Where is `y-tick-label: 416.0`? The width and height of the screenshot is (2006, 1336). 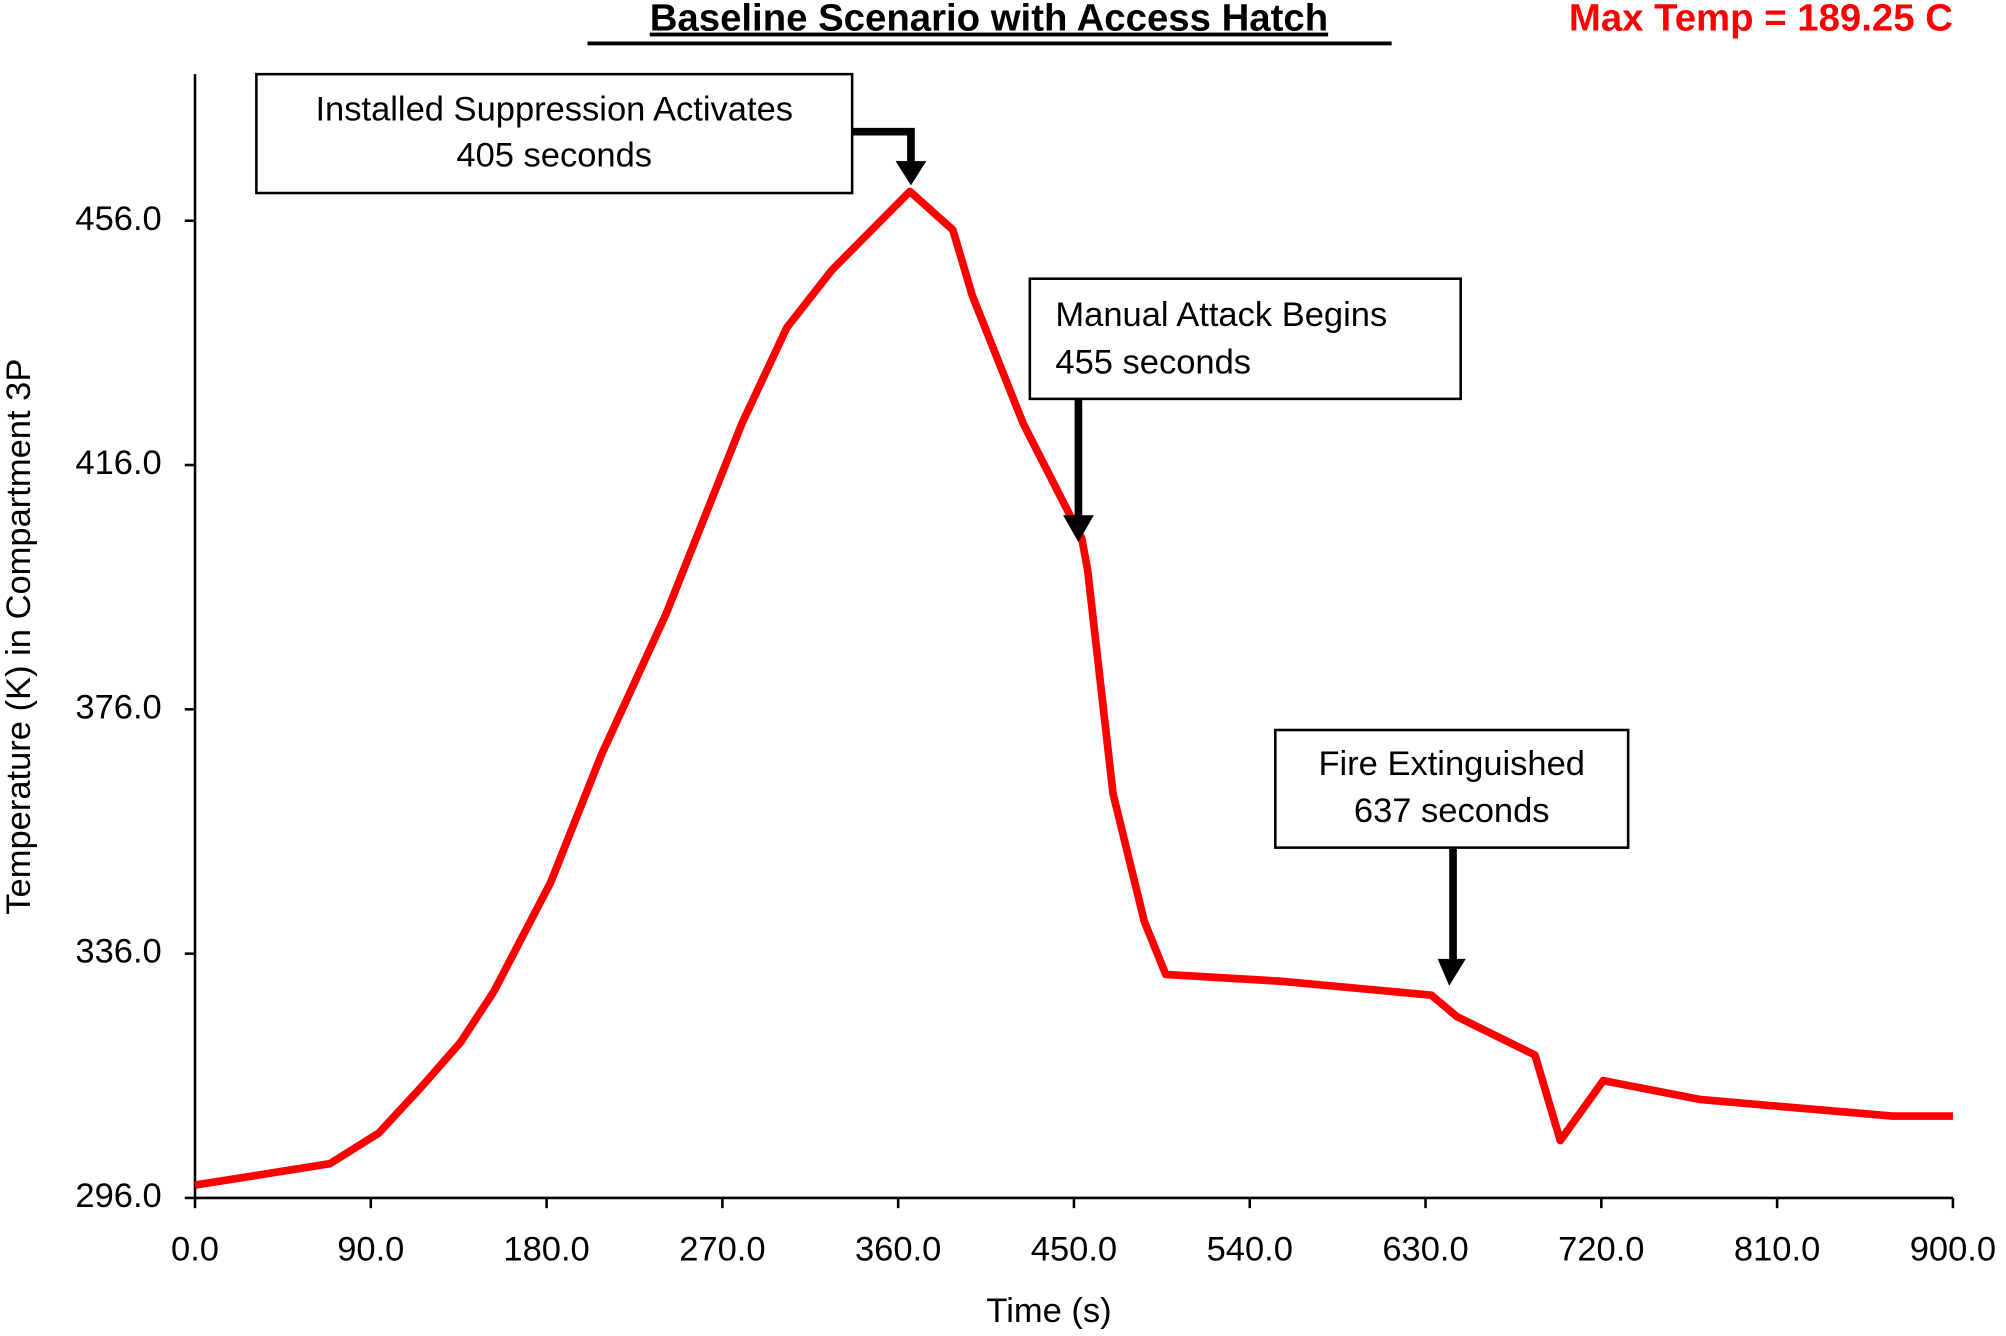
y-tick-label: 416.0 is located at coordinates (118, 463).